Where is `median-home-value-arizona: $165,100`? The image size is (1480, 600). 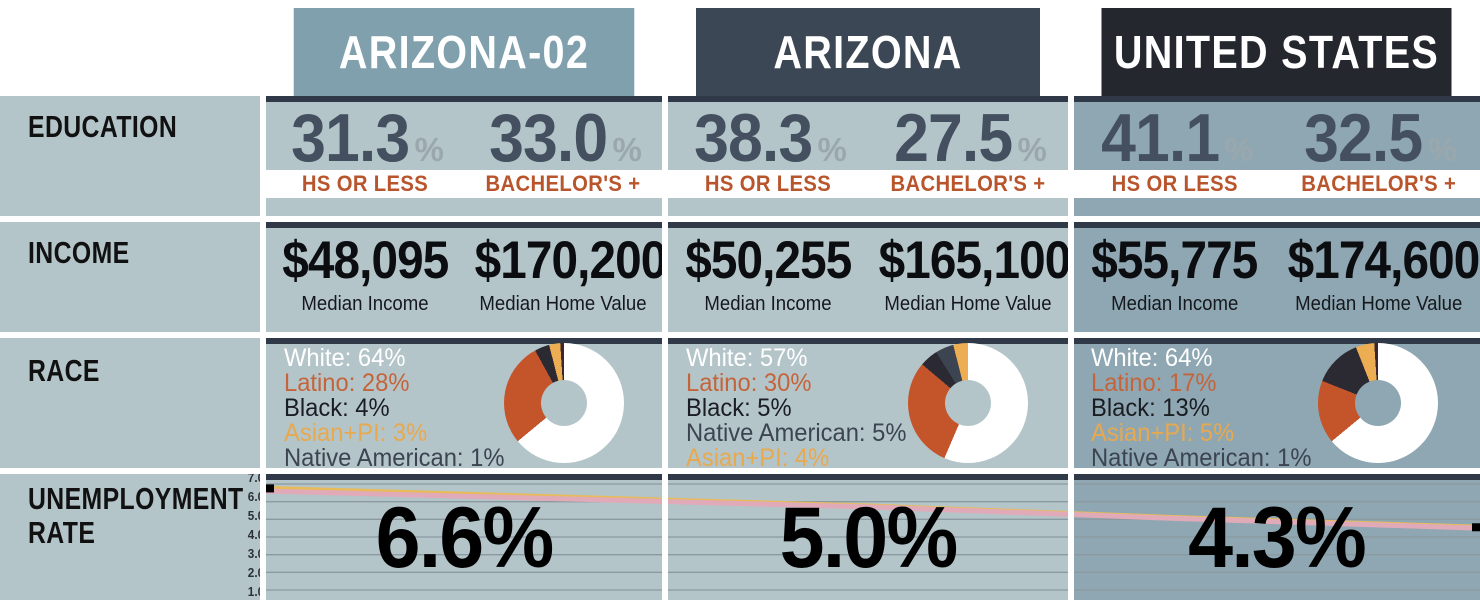 median-home-value-arizona: $165,100 is located at coordinates (975, 260).